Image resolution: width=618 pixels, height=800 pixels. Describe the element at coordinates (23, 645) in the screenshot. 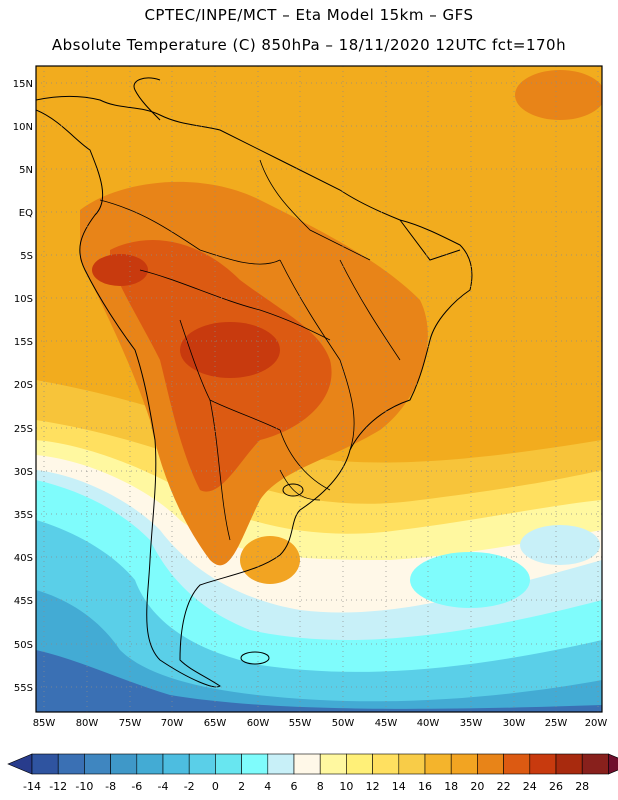

I see `lat-label: 50S` at that location.